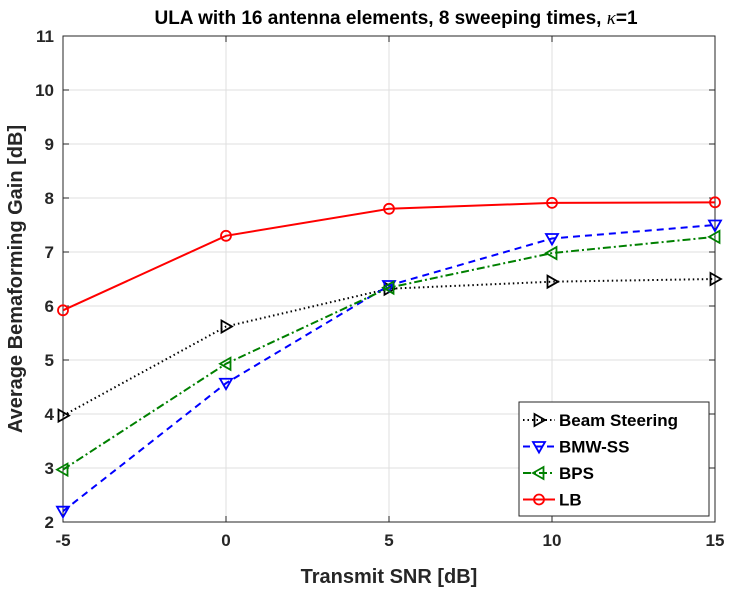 The width and height of the screenshot is (734, 589). I want to click on legend-label-bmw-ss: BMW-SS, so click(594, 447).